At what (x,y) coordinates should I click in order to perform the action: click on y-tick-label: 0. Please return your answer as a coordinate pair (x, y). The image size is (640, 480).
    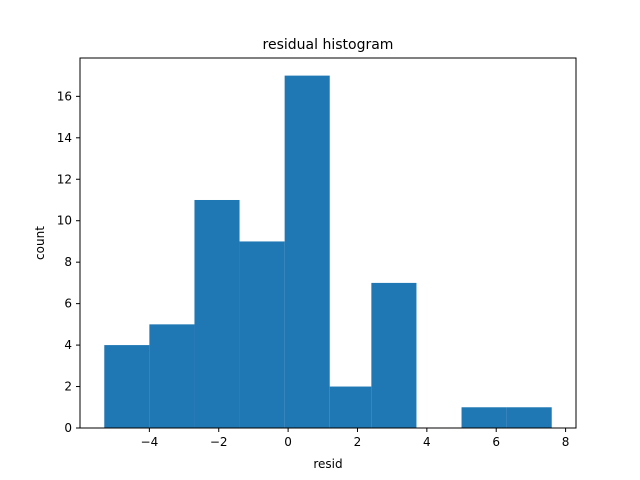
    Looking at the image, I should click on (68, 428).